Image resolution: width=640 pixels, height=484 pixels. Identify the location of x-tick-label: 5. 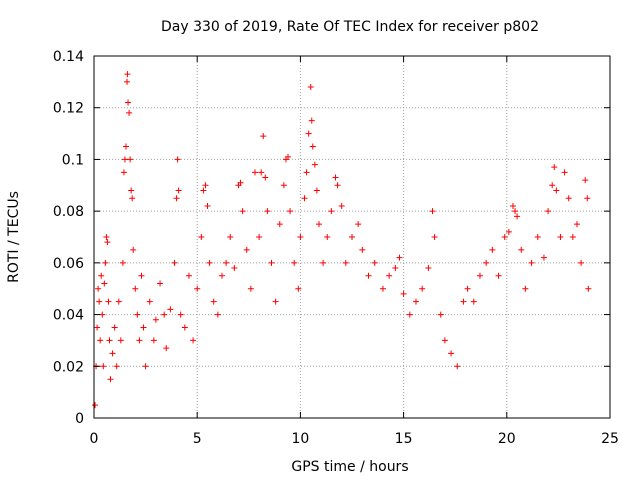
(197, 439).